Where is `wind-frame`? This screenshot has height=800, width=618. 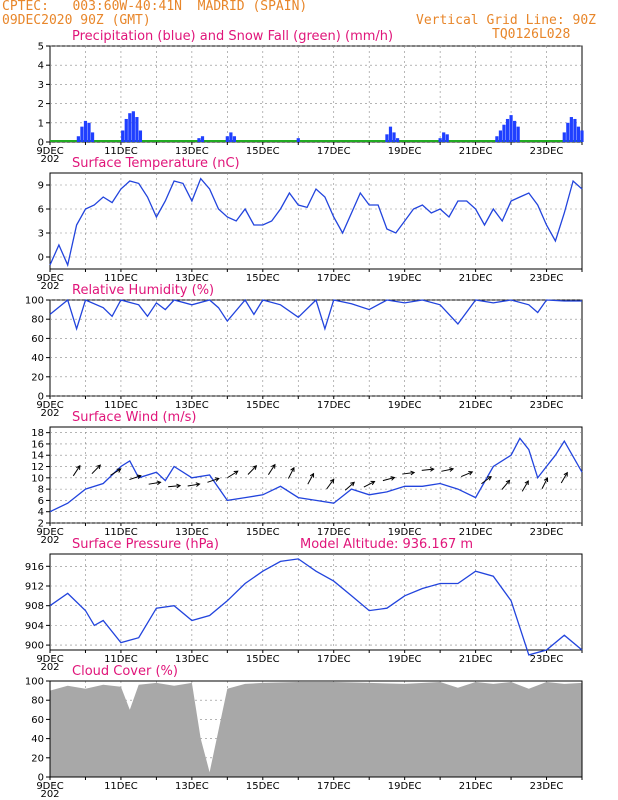 wind-frame is located at coordinates (316, 475).